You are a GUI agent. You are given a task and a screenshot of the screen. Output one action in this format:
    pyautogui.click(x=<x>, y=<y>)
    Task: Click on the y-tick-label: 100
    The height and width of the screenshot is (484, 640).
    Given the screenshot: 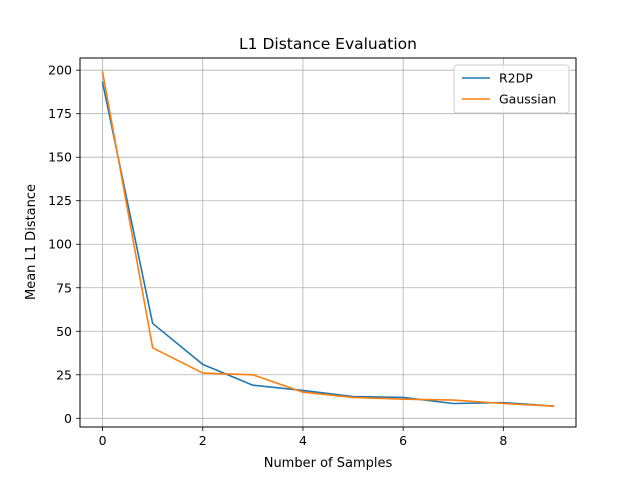 What is the action you would take?
    pyautogui.click(x=60, y=244)
    